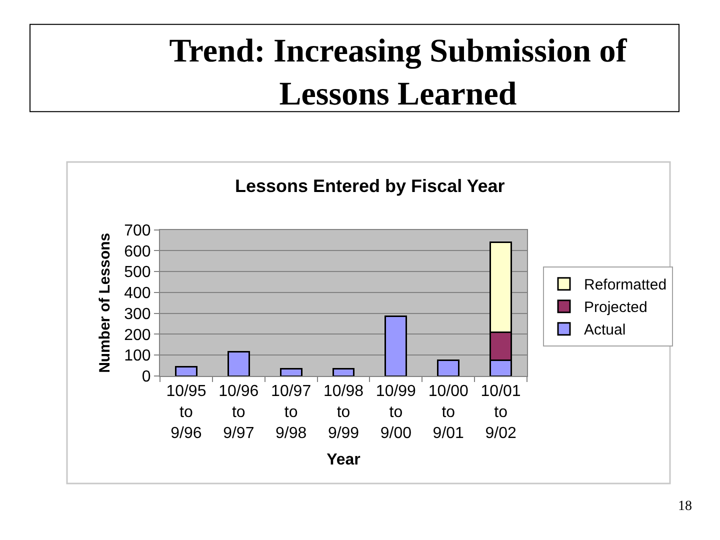 The height and width of the screenshot is (540, 720). Describe the element at coordinates (137, 335) in the screenshot. I see `y-tick-label: 200` at that location.